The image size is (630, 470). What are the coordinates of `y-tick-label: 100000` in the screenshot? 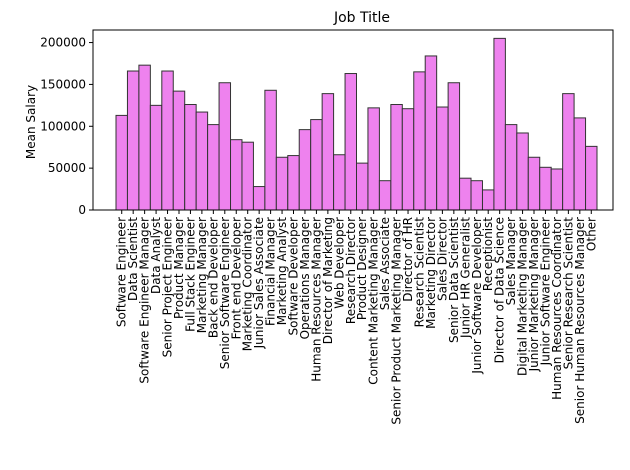 It's located at (63, 126).